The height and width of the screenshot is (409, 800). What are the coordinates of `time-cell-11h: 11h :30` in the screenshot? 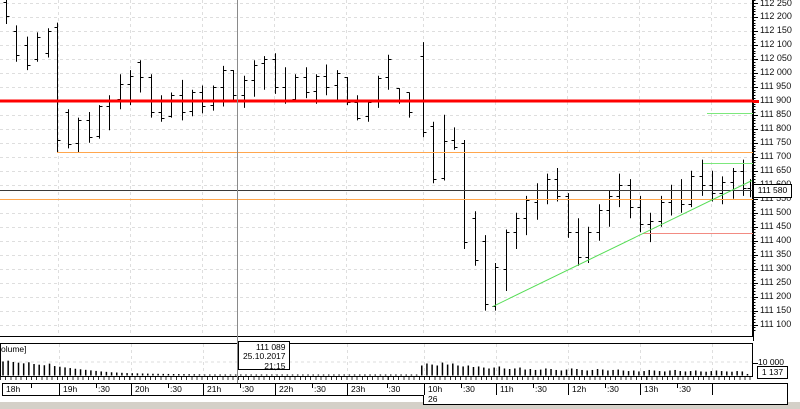 It's located at (532, 389).